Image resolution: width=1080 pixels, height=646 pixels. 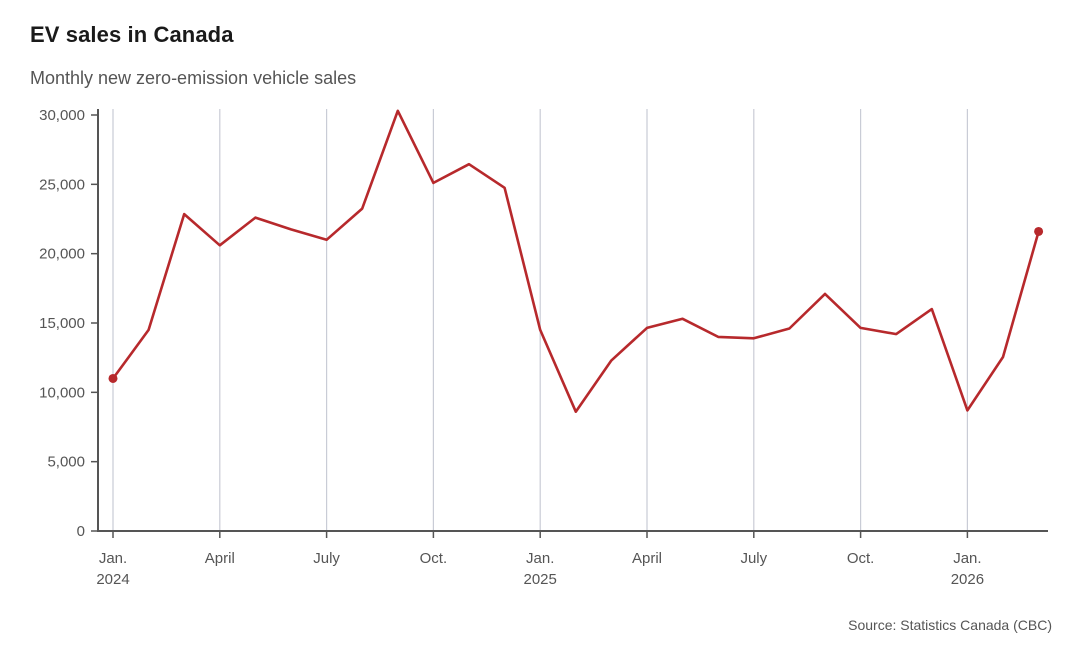 What do you see at coordinates (62, 254) in the screenshot?
I see `y-tick-label: 20,000` at bounding box center [62, 254].